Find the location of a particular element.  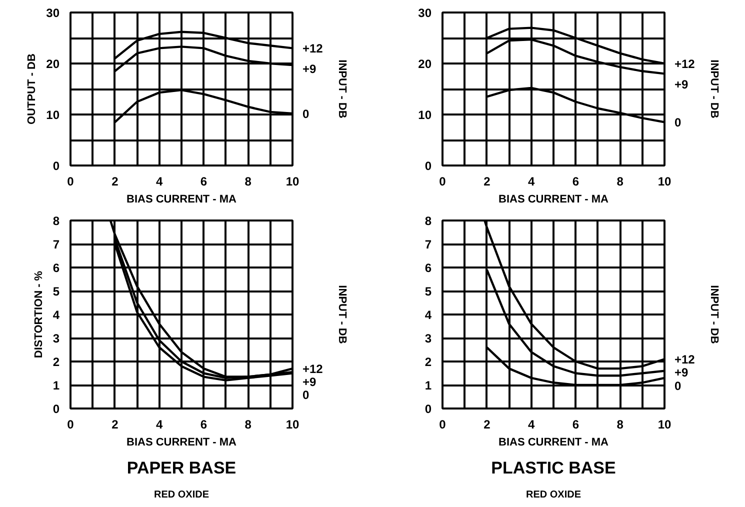

y-axis-title: OUTPUT - DB is located at coordinates (32, 89).